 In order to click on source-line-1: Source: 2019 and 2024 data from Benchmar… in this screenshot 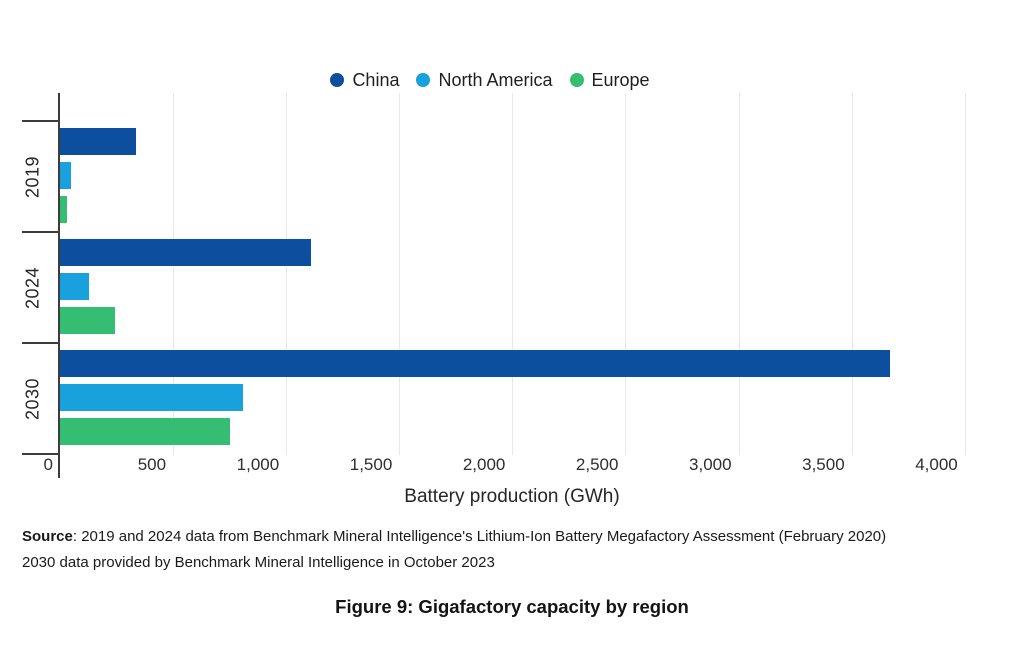, I will do `click(512, 537)`.